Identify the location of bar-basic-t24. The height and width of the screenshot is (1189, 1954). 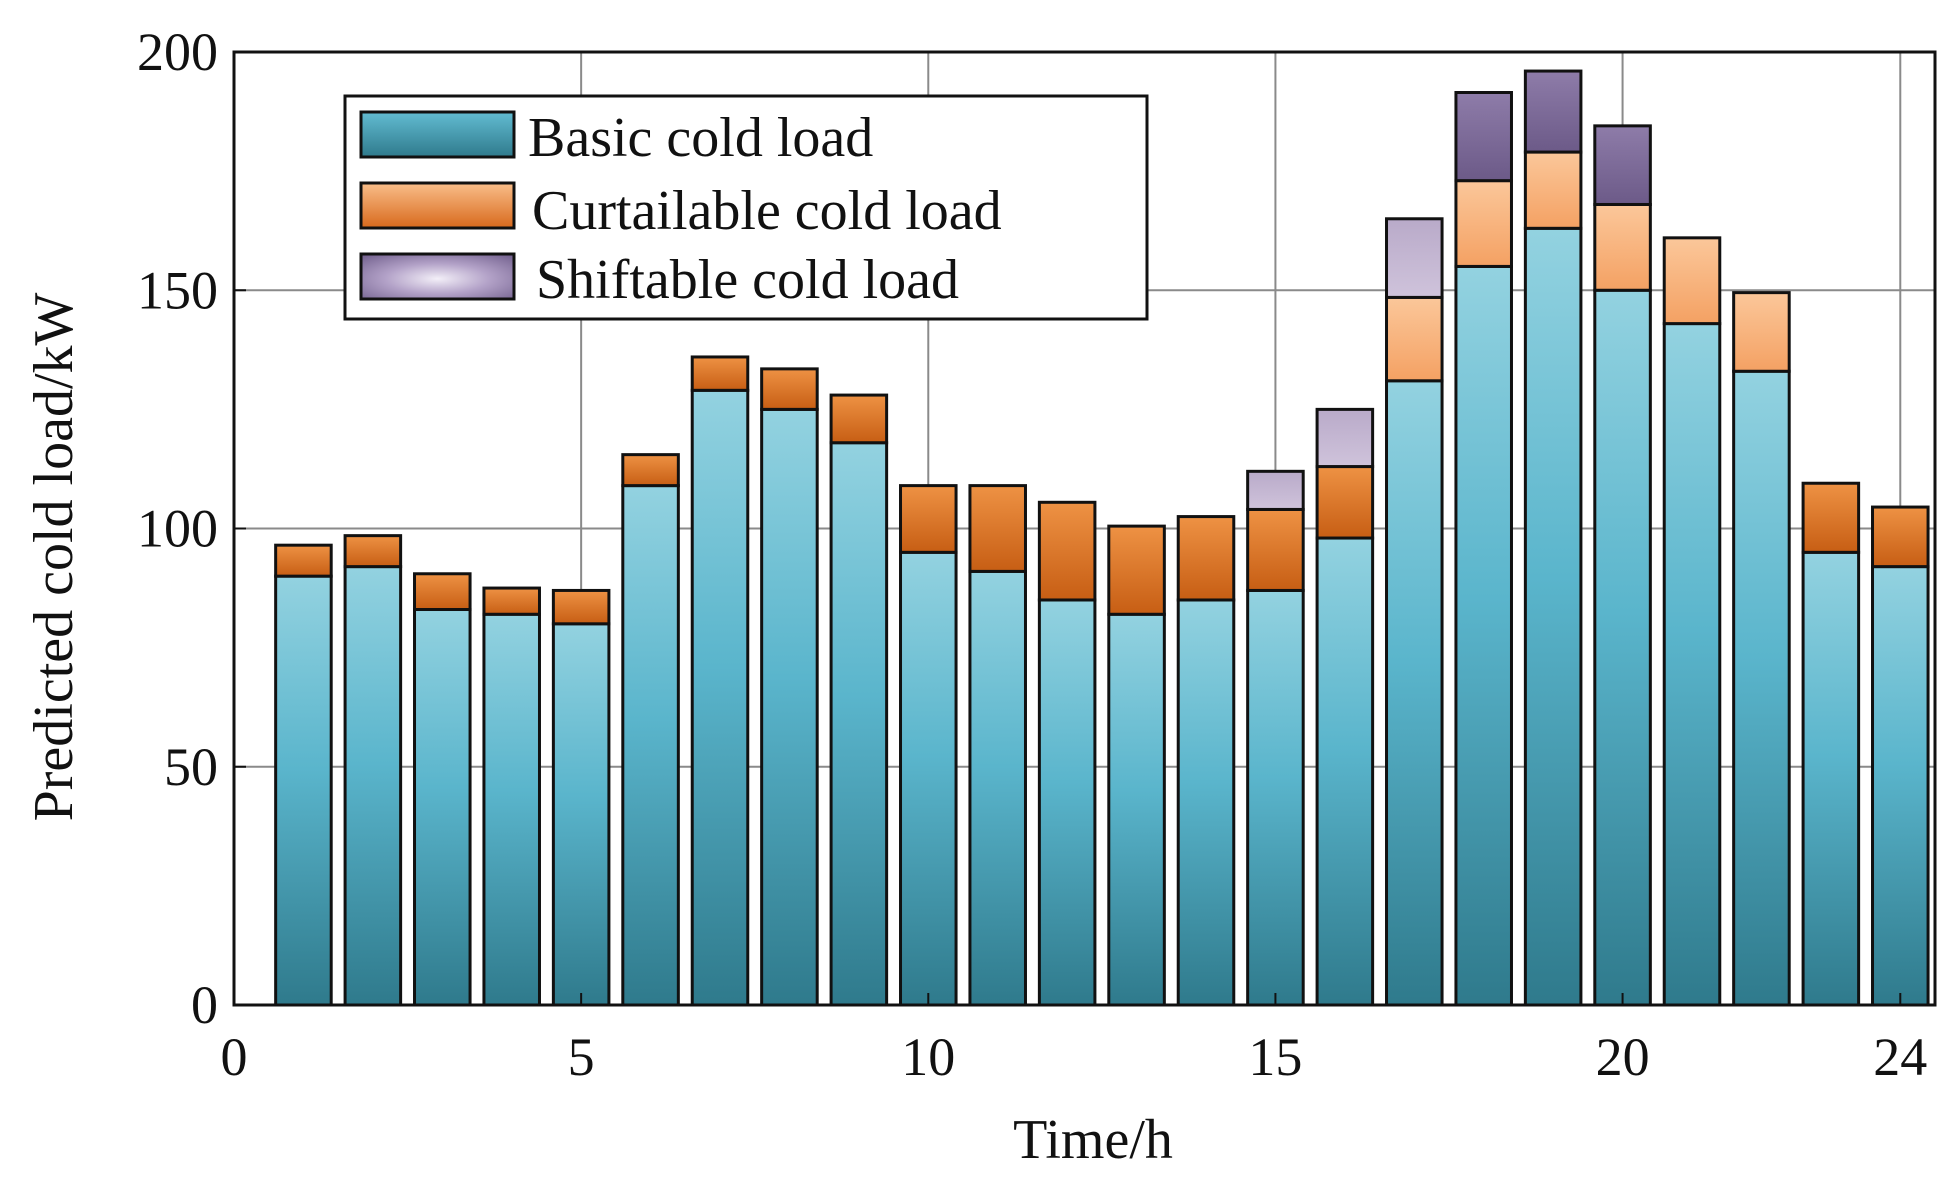
(1900, 786).